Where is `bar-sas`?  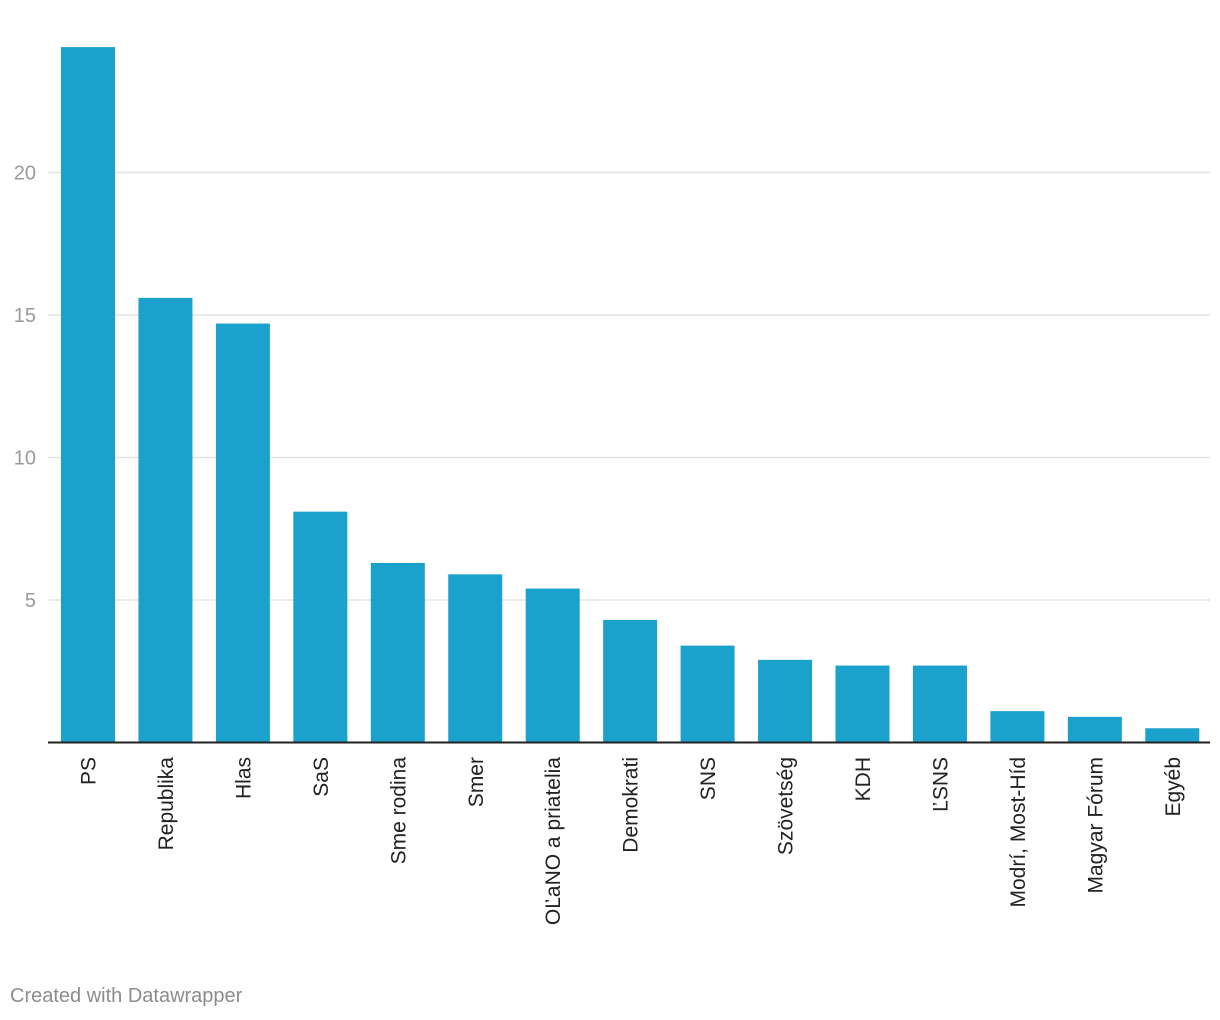
bar-sas is located at coordinates (320, 627).